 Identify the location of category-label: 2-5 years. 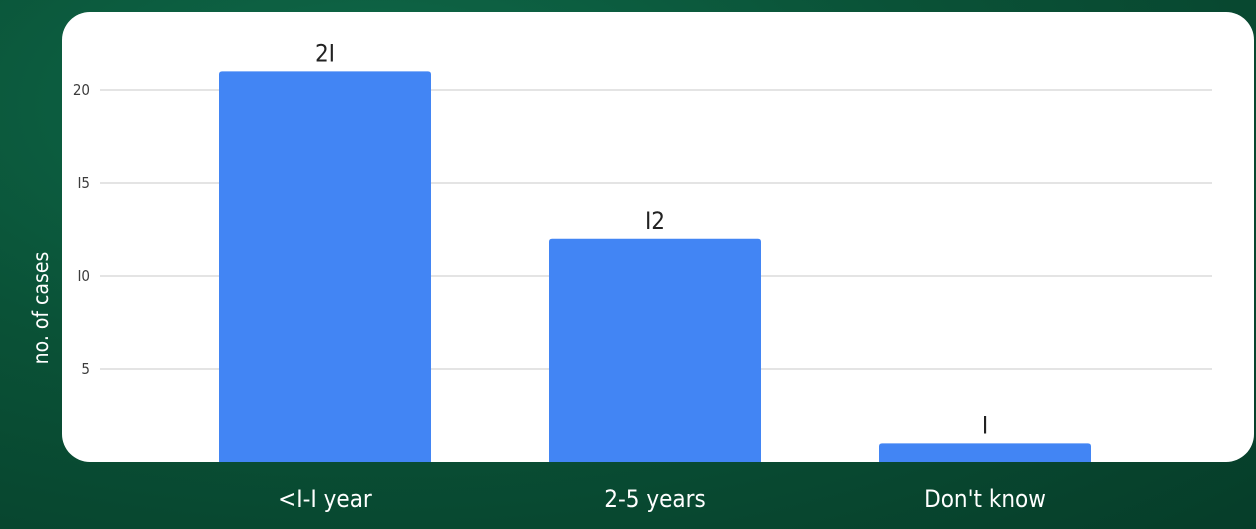
(655, 499).